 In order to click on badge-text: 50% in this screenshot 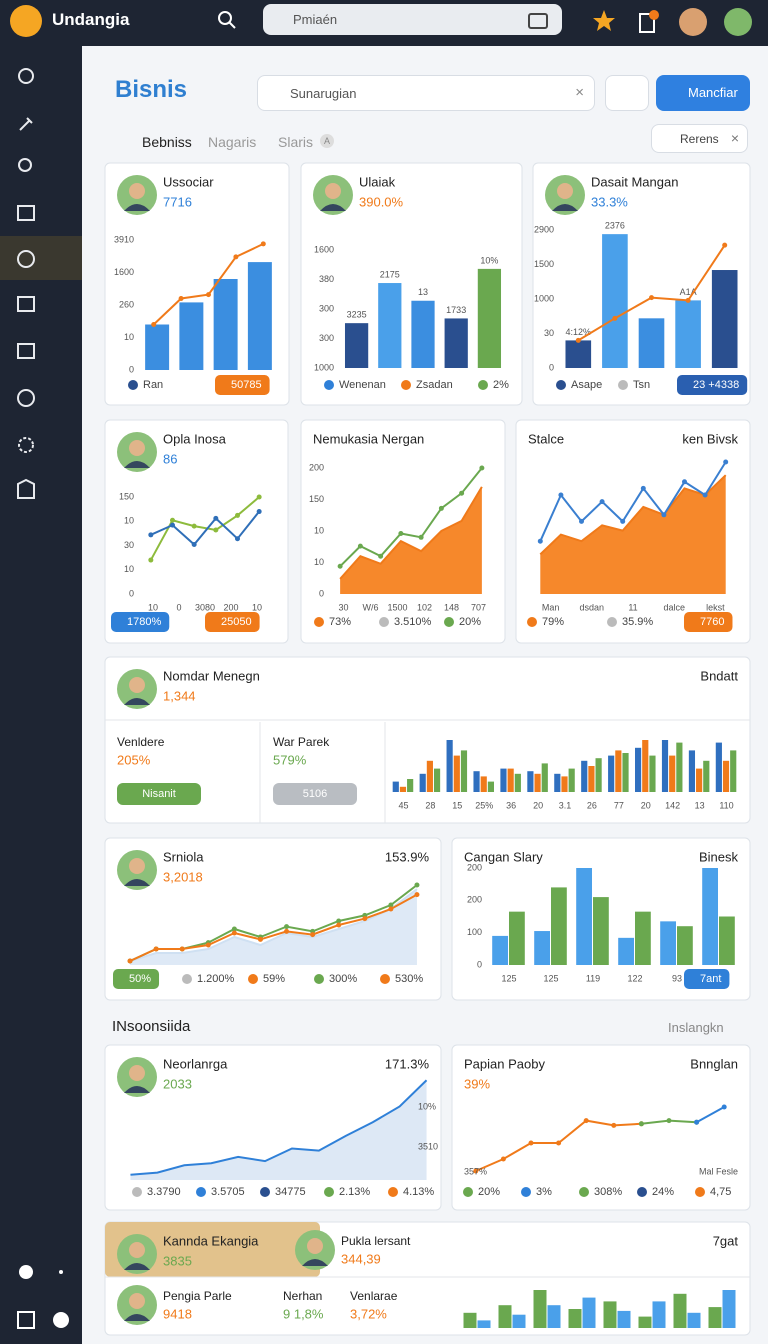, I will do `click(140, 979)`.